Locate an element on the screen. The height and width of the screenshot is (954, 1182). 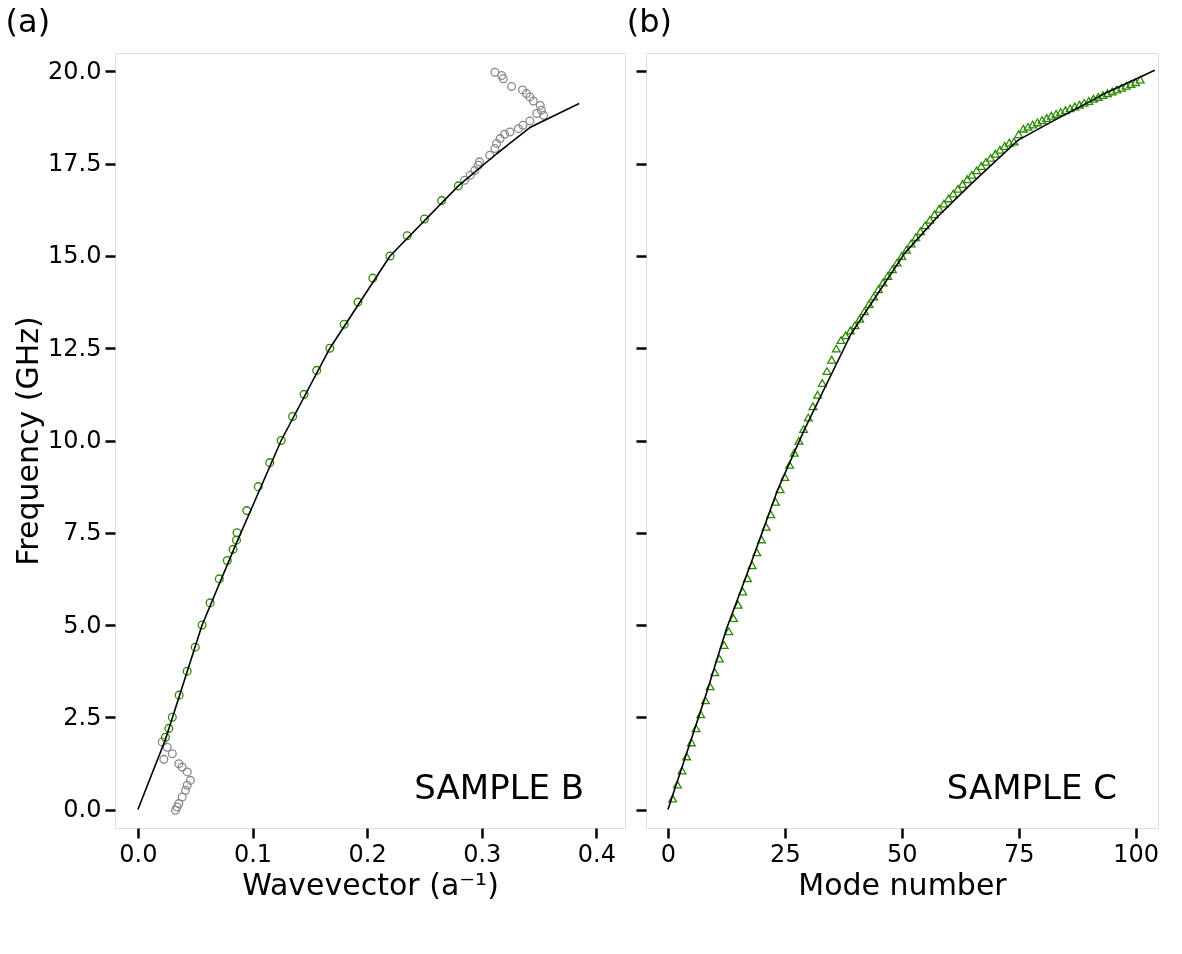
y-tick-label: 17.5 is located at coordinates (75, 163).